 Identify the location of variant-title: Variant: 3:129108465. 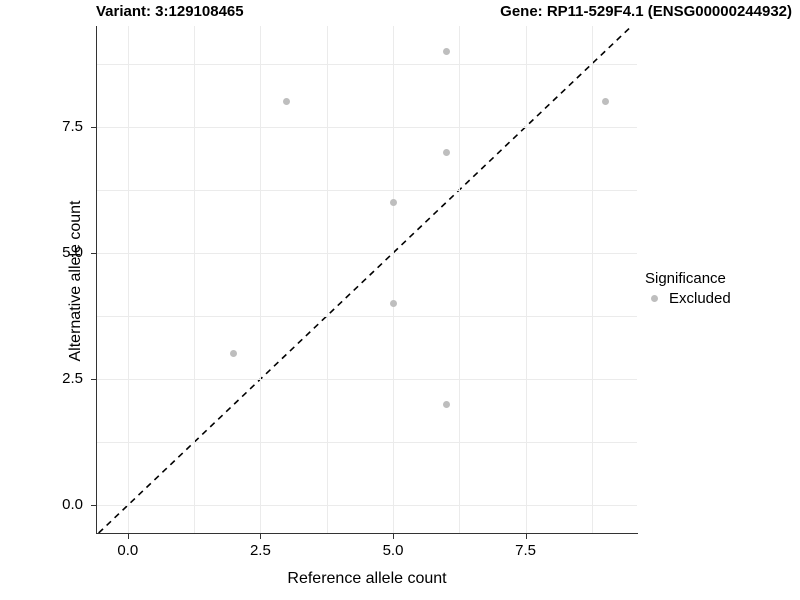
(170, 11).